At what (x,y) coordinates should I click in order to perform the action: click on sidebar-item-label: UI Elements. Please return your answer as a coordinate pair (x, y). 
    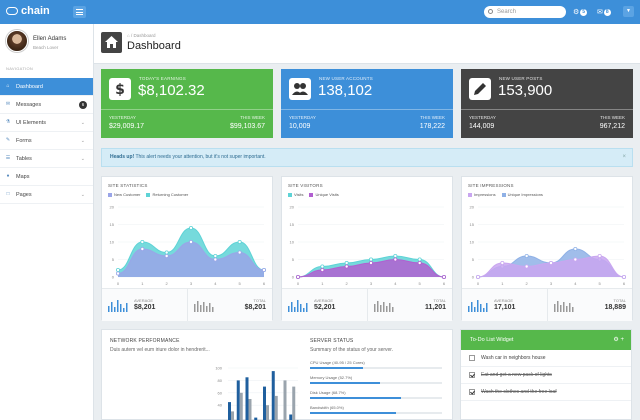
    Looking at the image, I should click on (31, 122).